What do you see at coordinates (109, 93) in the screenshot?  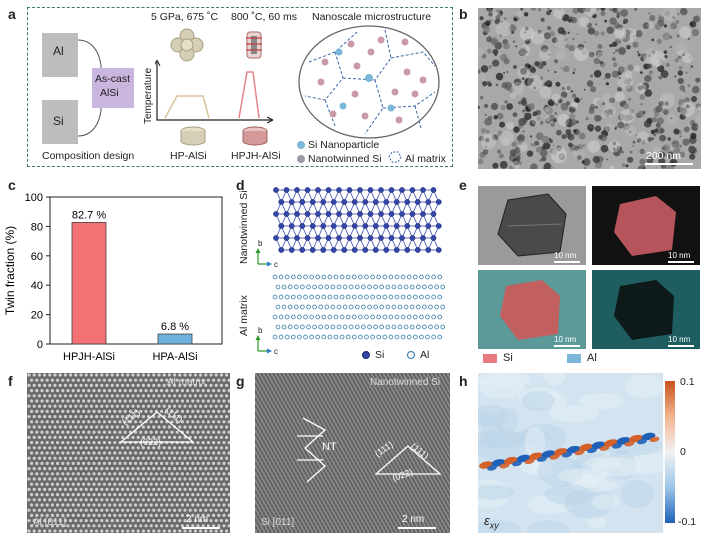 I see `ascast-line2: AlSi` at bounding box center [109, 93].